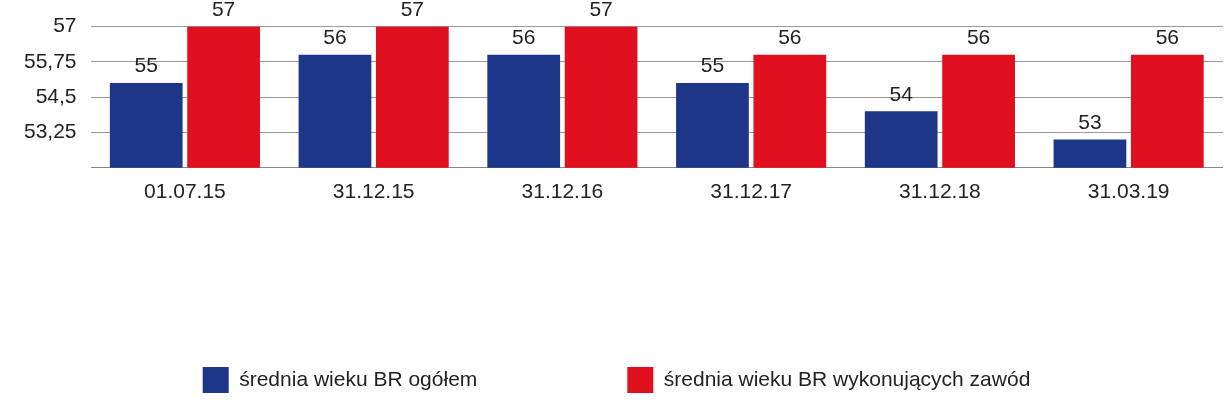 This screenshot has width=1229, height=403. What do you see at coordinates (562, 191) in the screenshot?
I see `x-tick-label: 31.12.16` at bounding box center [562, 191].